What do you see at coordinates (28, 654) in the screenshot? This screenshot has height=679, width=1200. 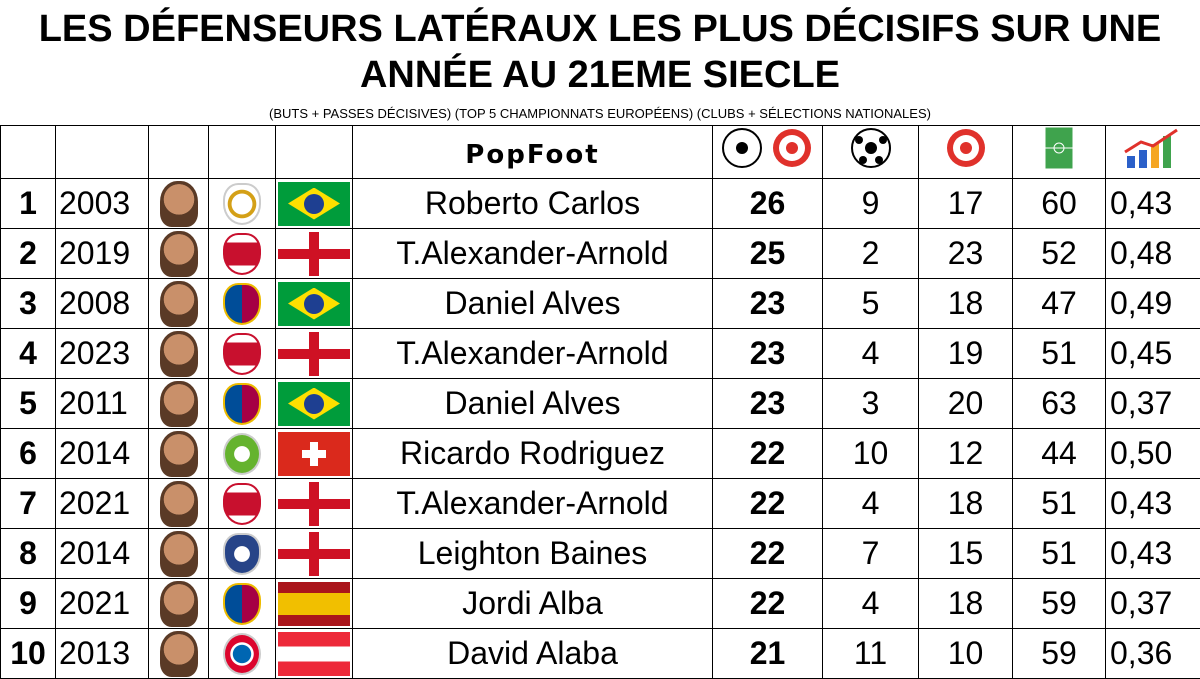 I see `rank: 10` at bounding box center [28, 654].